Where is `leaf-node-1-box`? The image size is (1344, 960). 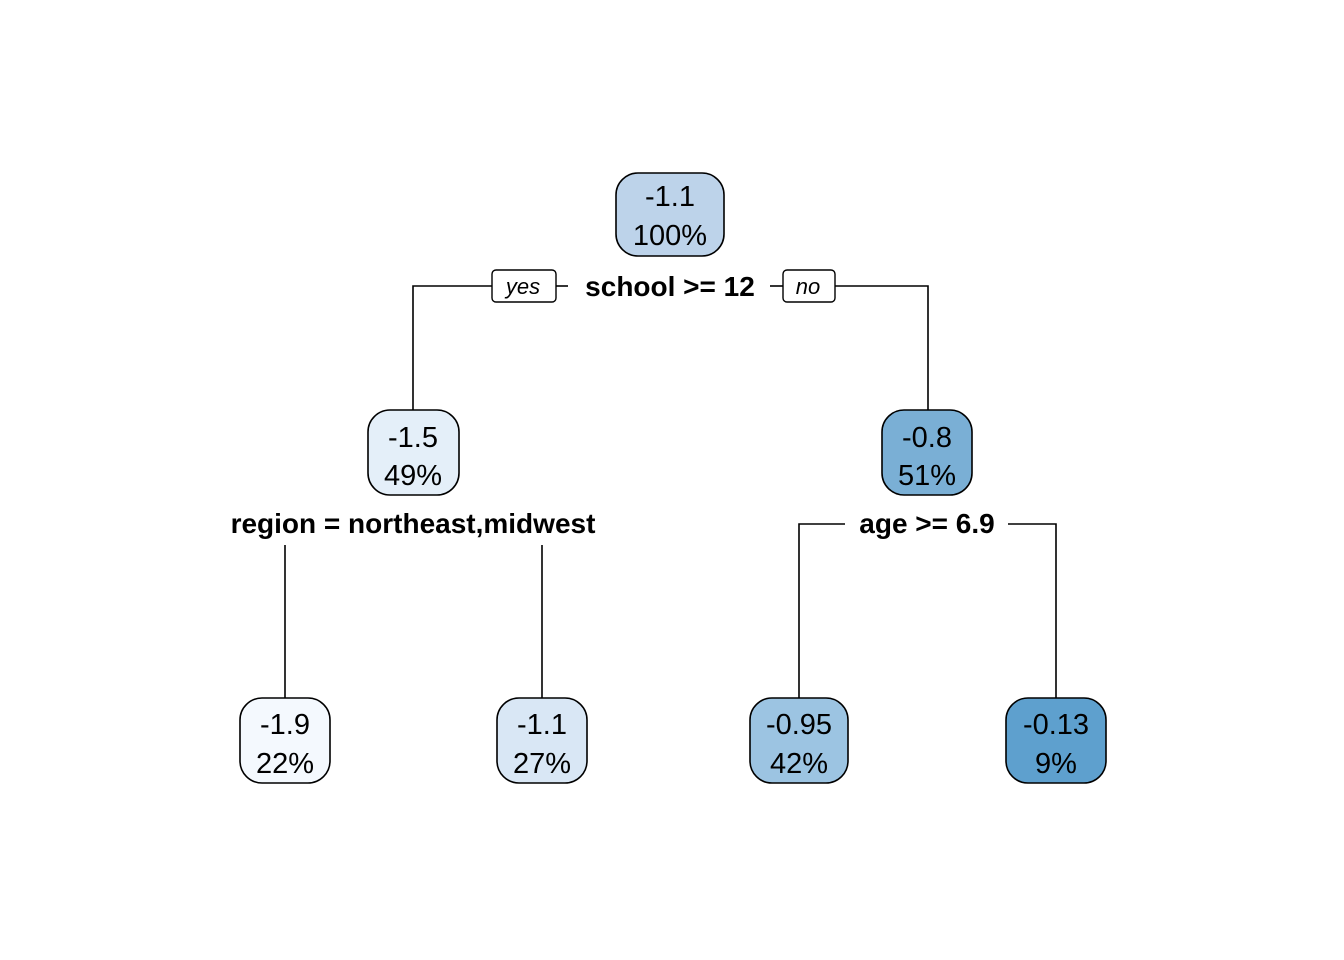
leaf-node-1-box is located at coordinates (285, 740).